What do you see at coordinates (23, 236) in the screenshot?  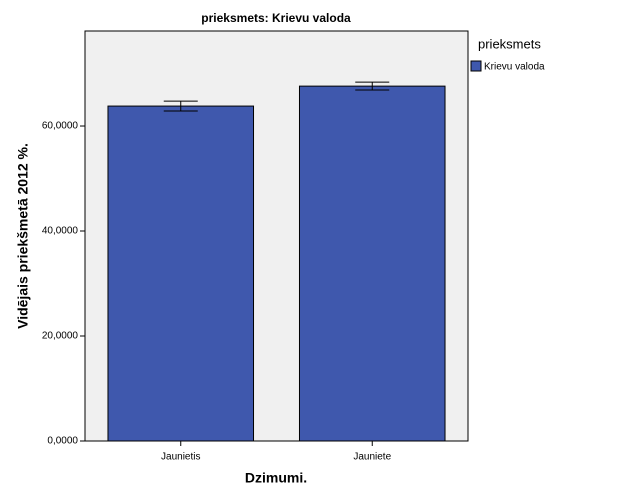 I see `y-axis-label: Vidējais priekšmetā 2012 %.` at bounding box center [23, 236].